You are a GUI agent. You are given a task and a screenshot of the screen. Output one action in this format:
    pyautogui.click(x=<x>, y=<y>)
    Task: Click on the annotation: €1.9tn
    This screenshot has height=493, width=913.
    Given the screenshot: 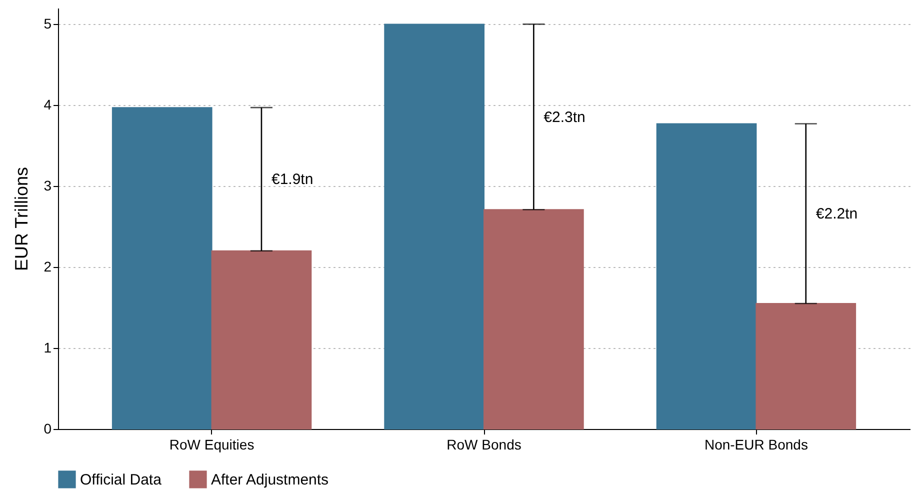 What is the action you would take?
    pyautogui.click(x=292, y=179)
    